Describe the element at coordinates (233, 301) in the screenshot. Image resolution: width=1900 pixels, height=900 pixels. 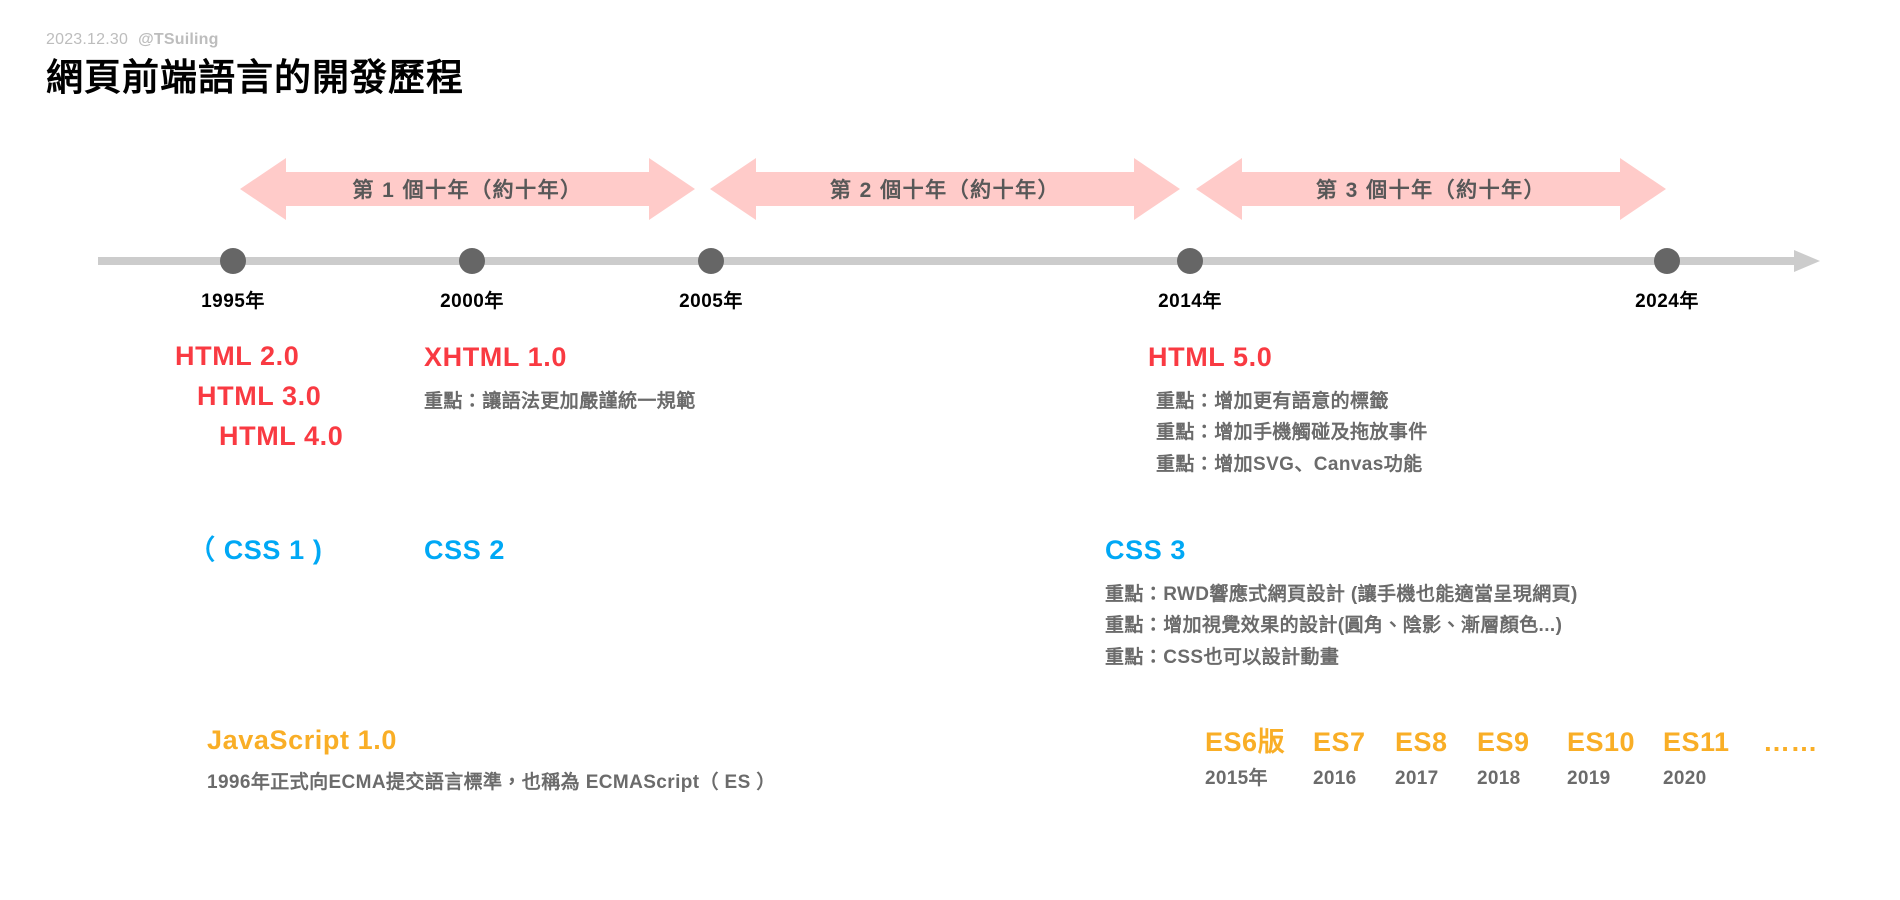
I see `year-label-1995: 1995年` at that location.